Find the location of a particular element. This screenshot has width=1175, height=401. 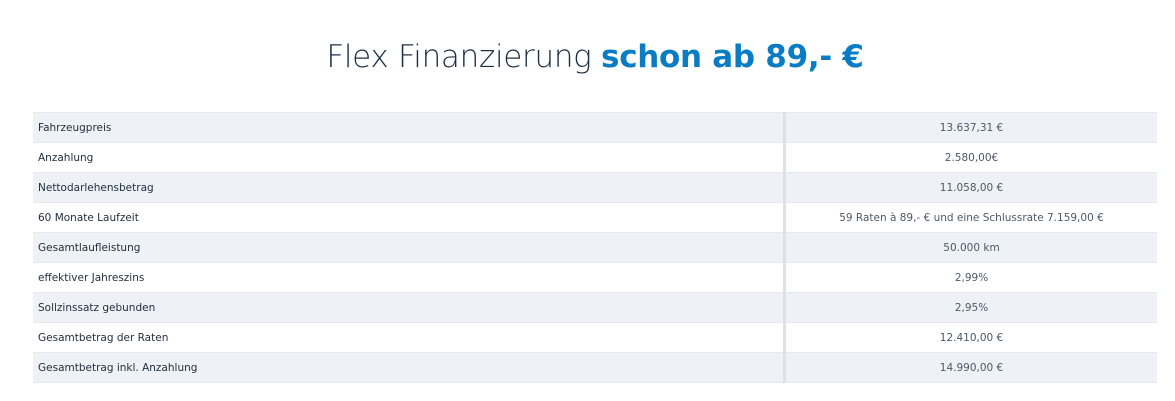

table-row: Anzahlung 2.580,00€ is located at coordinates (595, 157).